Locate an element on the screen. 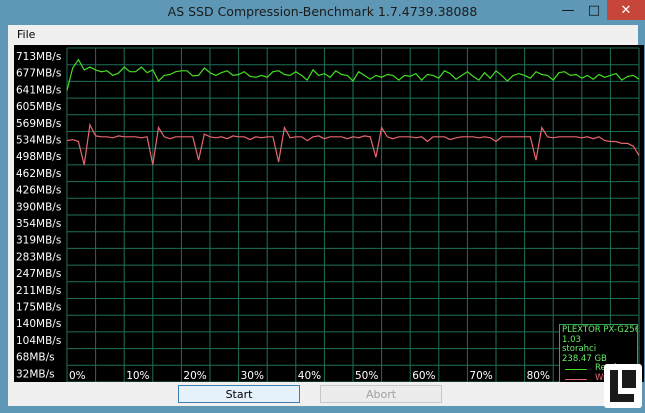 The width and height of the screenshot is (645, 413). y-tick-label: 641MB/s is located at coordinates (38, 90).